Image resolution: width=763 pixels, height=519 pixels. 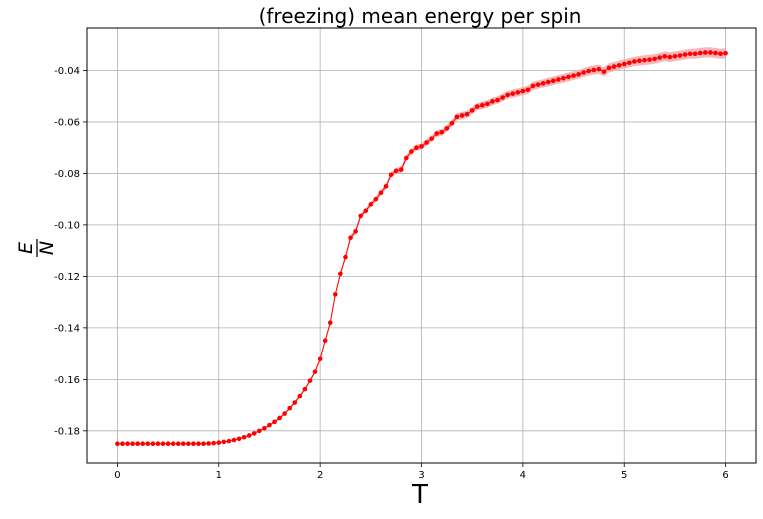 I want to click on y-axis-label-numerator: E, so click(x=26, y=248).